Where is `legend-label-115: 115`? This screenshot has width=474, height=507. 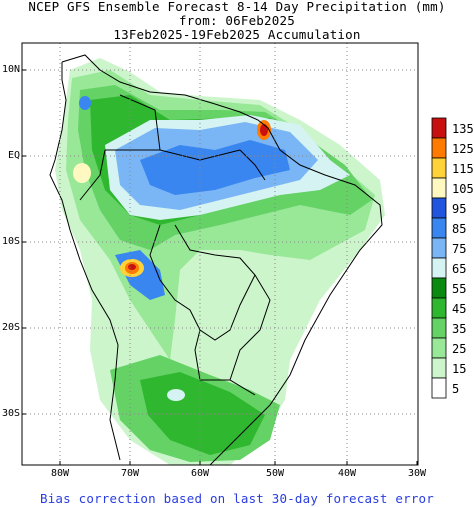
legend-label-115: 115 is located at coordinates (463, 169).